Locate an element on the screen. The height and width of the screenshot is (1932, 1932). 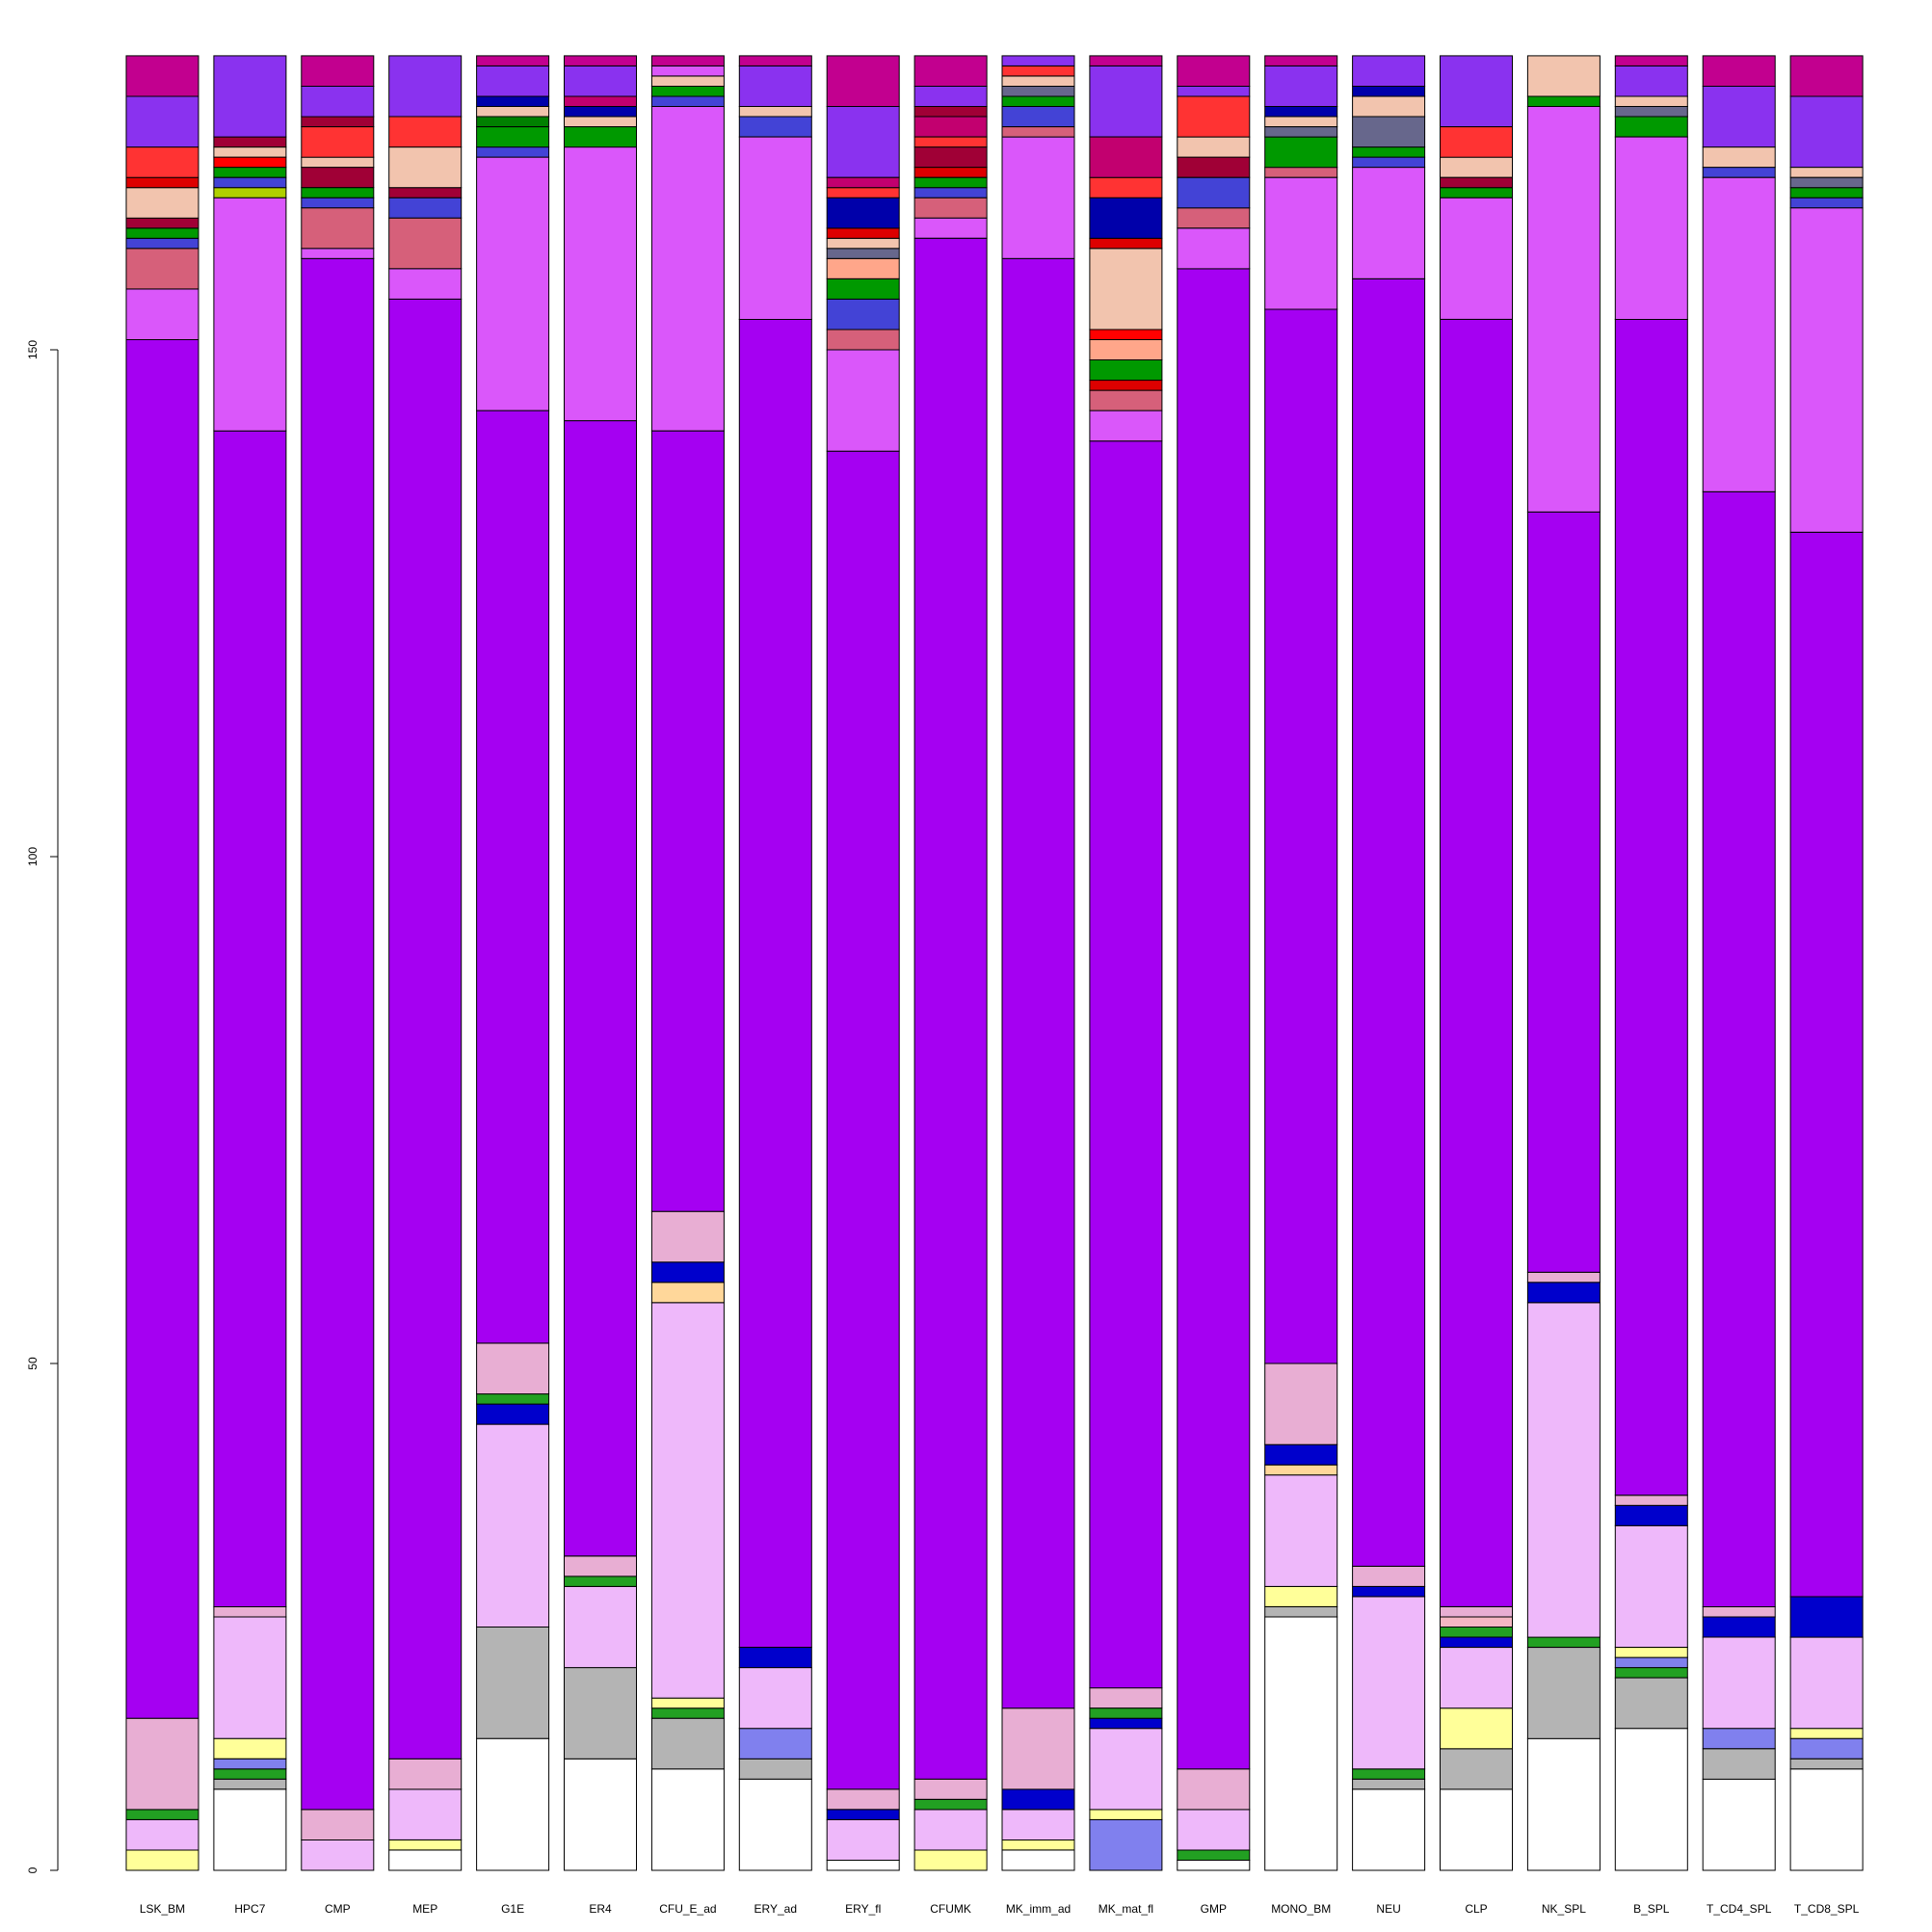
y-axis: 0 50 100 150 is located at coordinates (42, 1106).